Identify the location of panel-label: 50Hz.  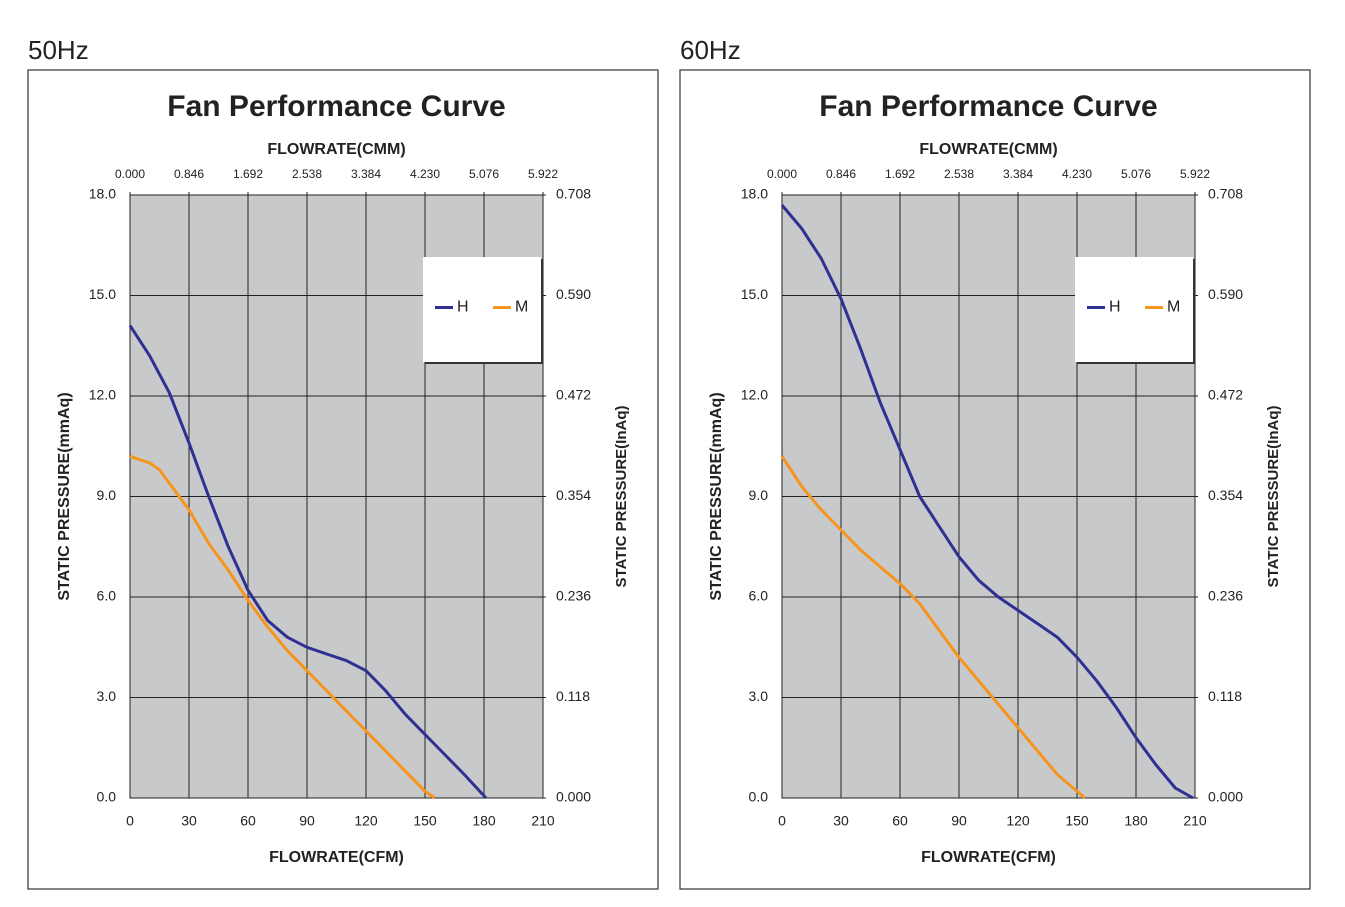
(58, 50).